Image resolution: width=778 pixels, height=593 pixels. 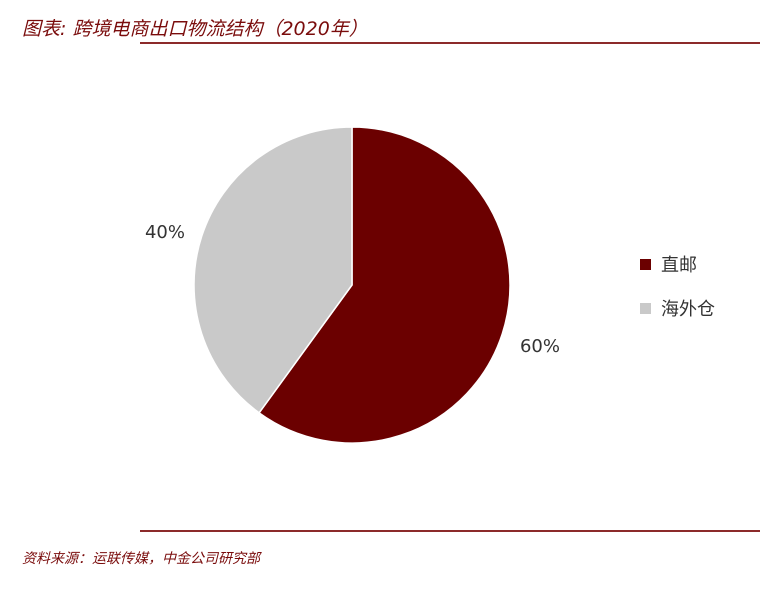 What do you see at coordinates (450, 43) in the screenshot?
I see `top-divider` at bounding box center [450, 43].